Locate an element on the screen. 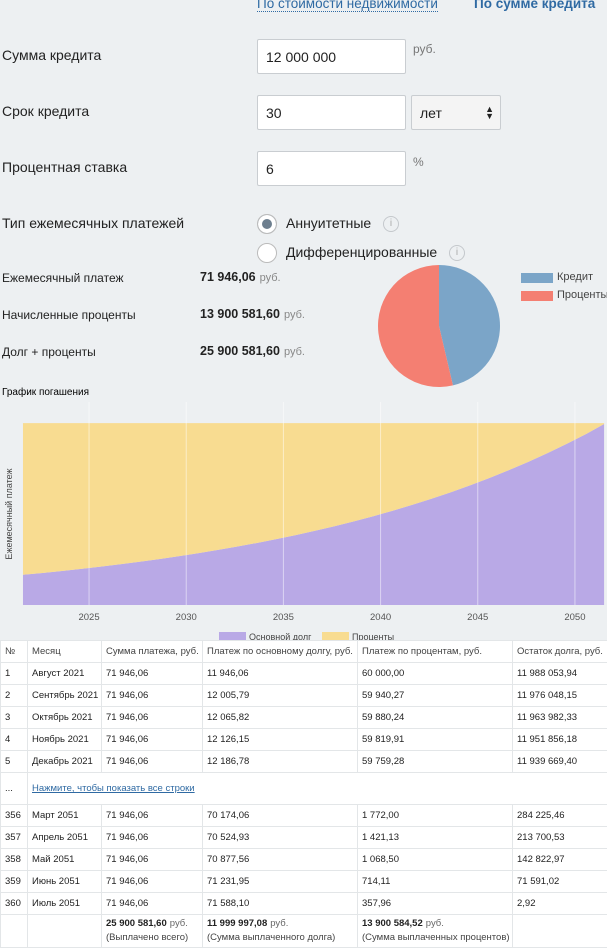 This screenshot has width=607, height=948. legend-label: Кредит is located at coordinates (575, 277).